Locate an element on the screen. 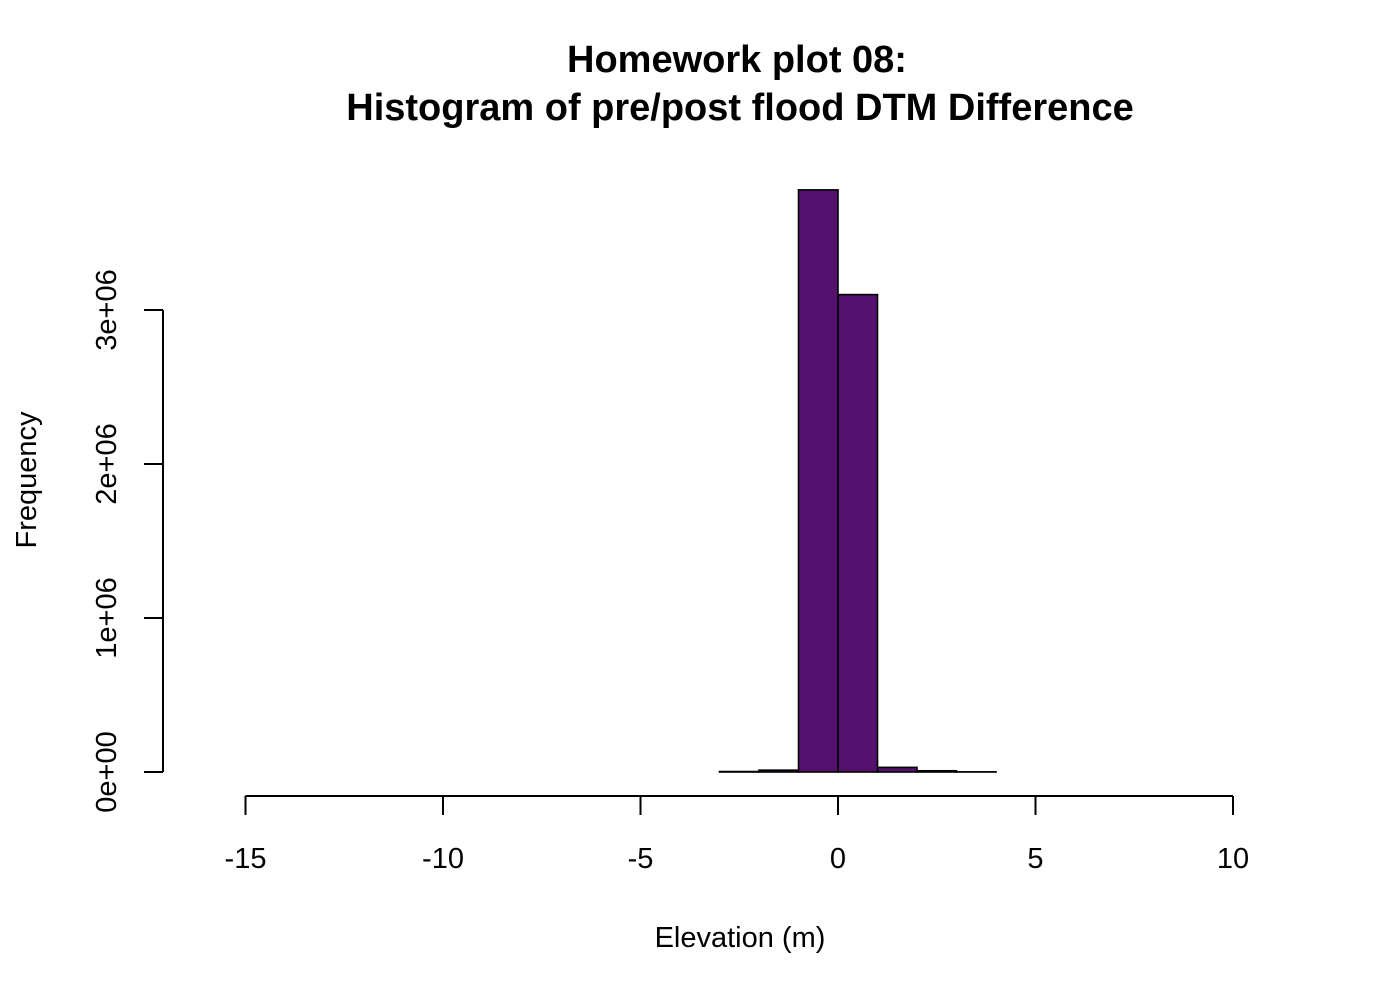 Image resolution: width=1400 pixels, height=1000 pixels. y-axis-label: Frequency is located at coordinates (27, 480).